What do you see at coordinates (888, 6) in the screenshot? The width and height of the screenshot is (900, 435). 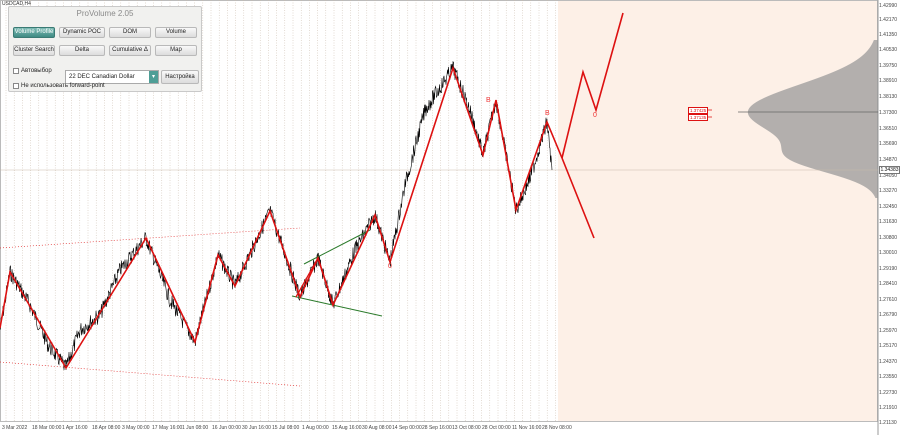 I see `price-axis-label: 1.42990` at bounding box center [888, 6].